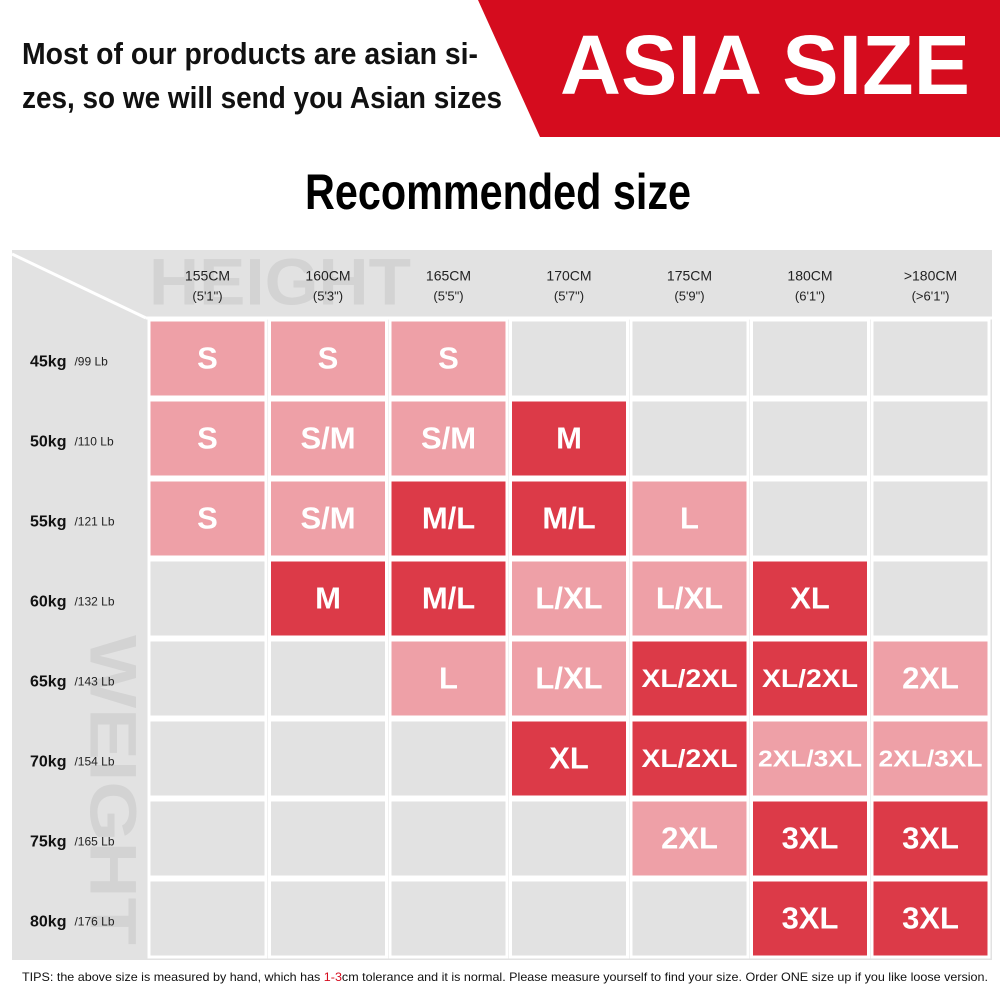 Image resolution: width=1000 pixels, height=1000 pixels. What do you see at coordinates (94, 682) in the screenshot?
I see `row-pounds: /143 Lb` at bounding box center [94, 682].